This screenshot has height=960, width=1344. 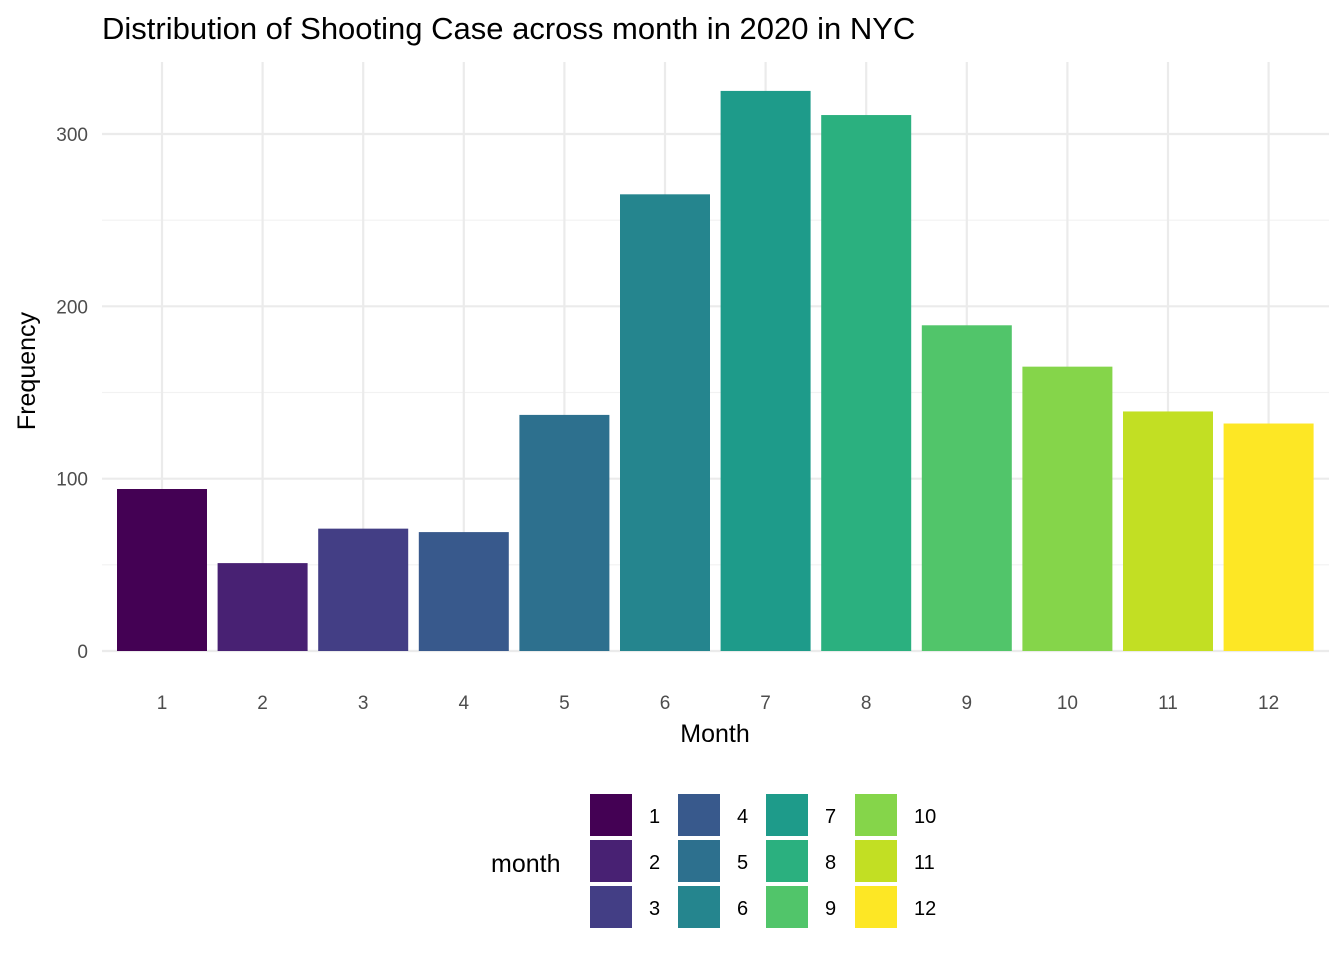 I want to click on y-tick-label: 200, so click(x=72, y=307).